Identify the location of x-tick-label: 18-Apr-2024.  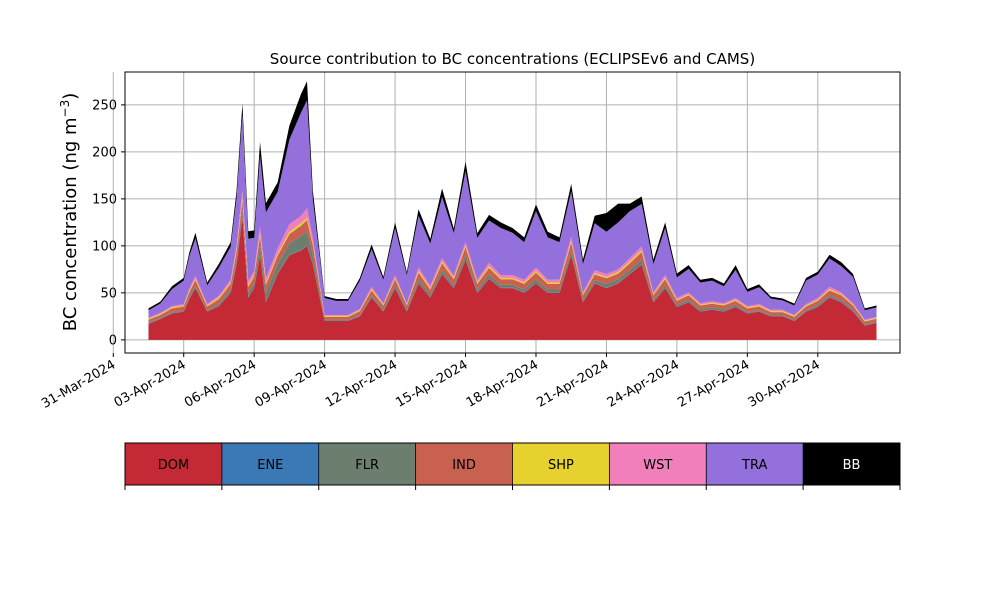
(502, 383).